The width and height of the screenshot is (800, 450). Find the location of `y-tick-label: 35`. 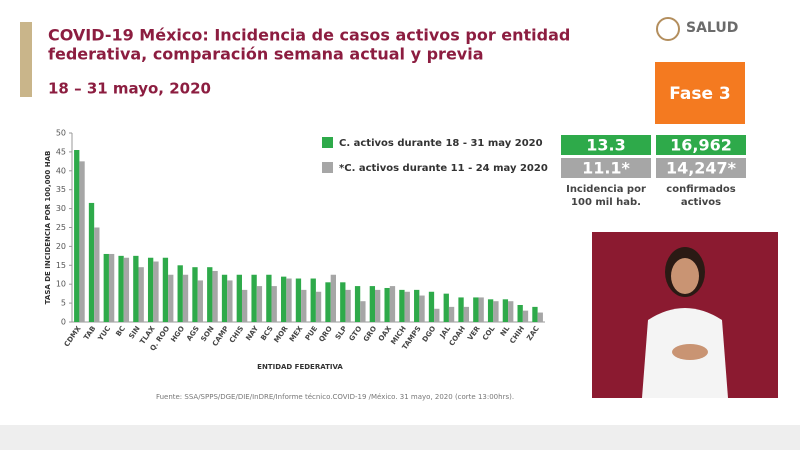

y-tick-label: 35 is located at coordinates (61, 189).